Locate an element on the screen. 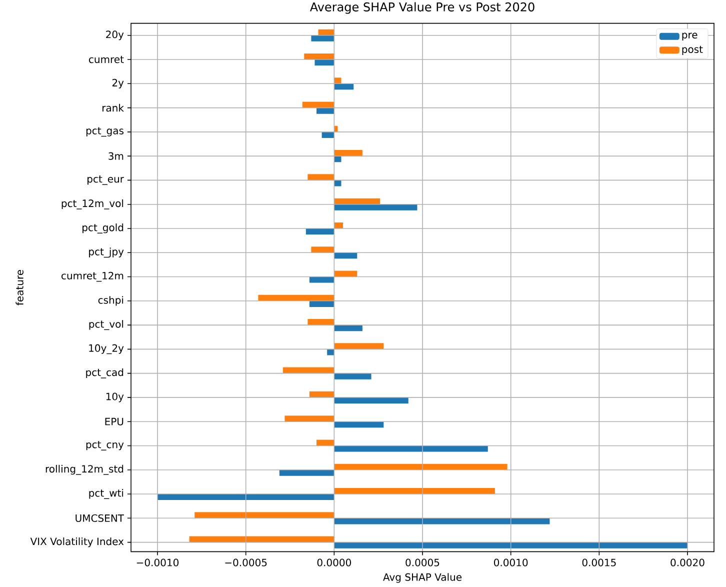 This screenshot has width=726, height=587. x-tick-label: 0.0015 is located at coordinates (599, 562).